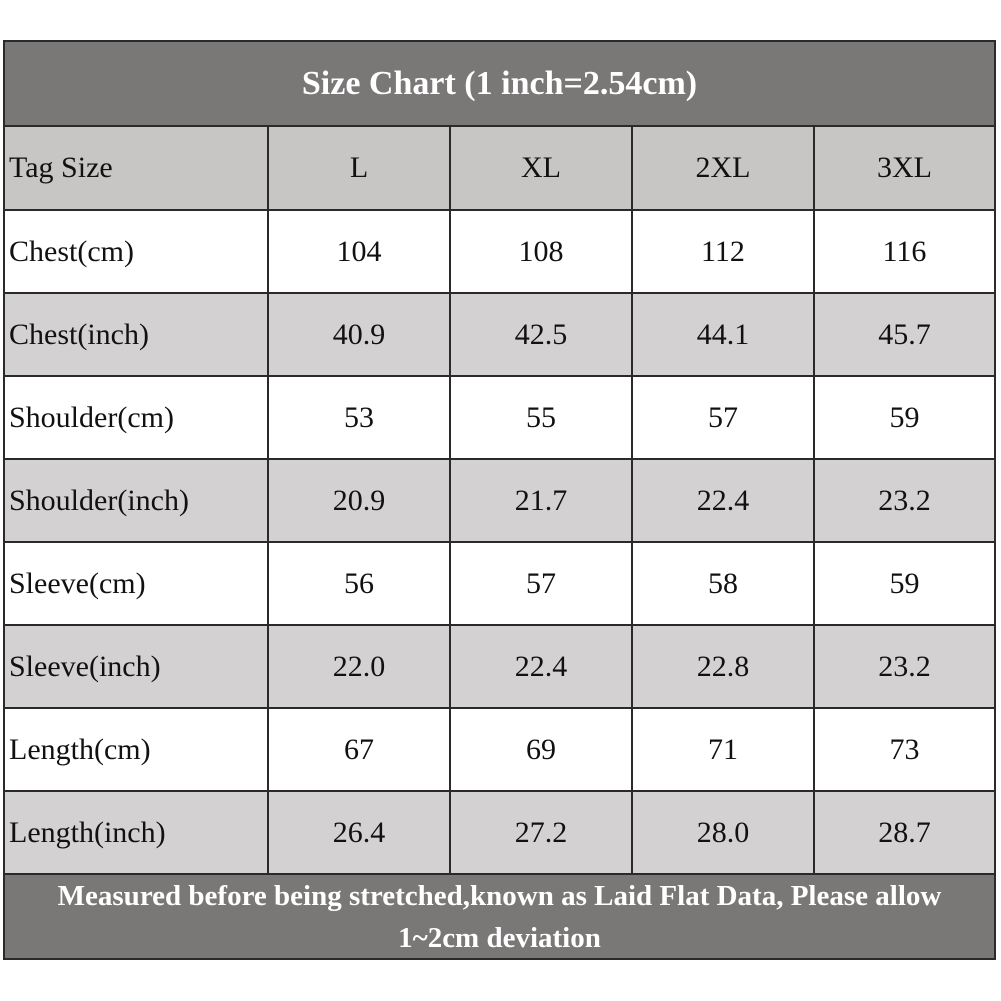 The height and width of the screenshot is (1001, 1001). Describe the element at coordinates (541, 500) in the screenshot. I see `table-cell: 21.7` at that location.